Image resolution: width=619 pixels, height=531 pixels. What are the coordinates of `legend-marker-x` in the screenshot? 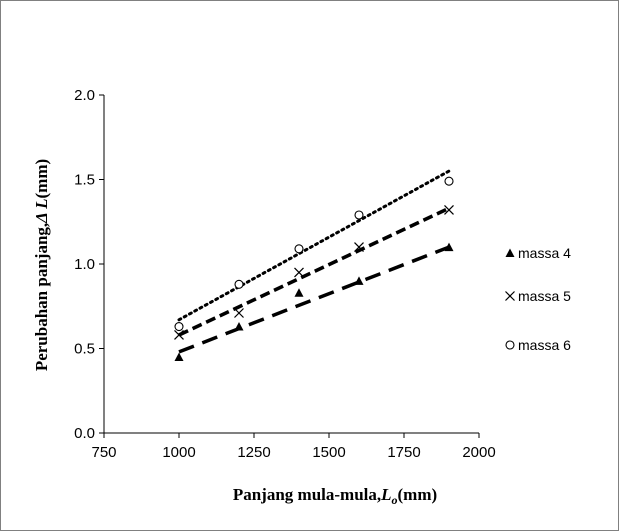 It's located at (510, 296).